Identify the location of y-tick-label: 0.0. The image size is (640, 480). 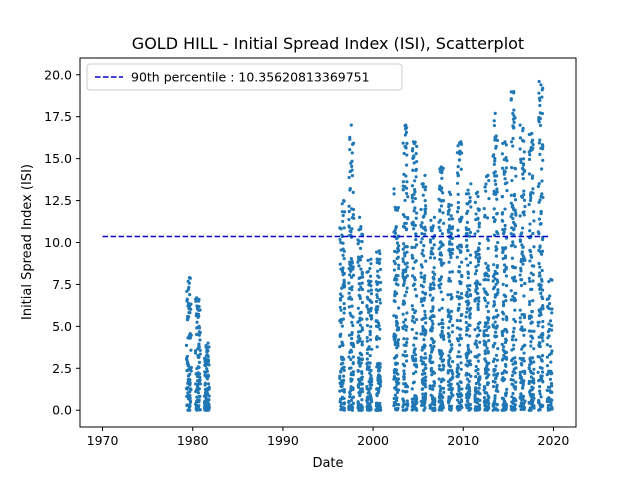
(62, 410).